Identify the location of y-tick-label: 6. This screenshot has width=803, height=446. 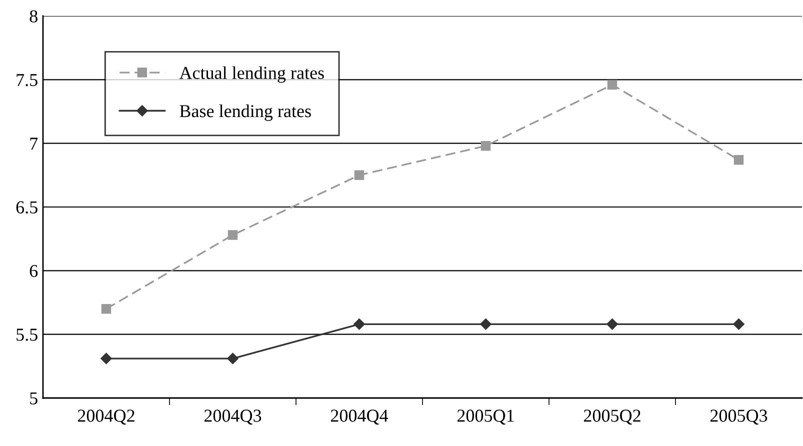
(34, 271).